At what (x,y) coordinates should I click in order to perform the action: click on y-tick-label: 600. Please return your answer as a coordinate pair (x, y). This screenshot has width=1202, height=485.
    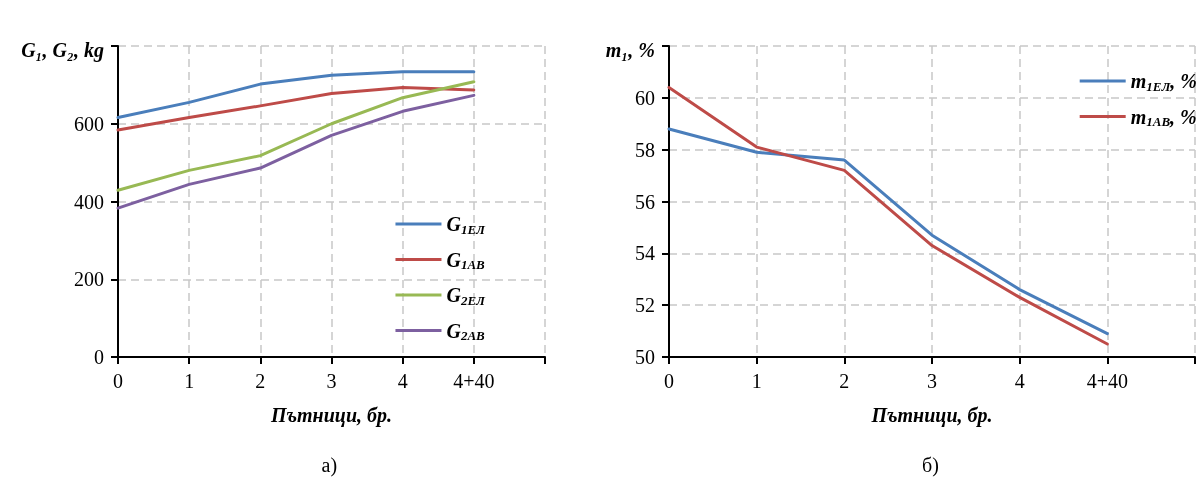
    Looking at the image, I should click on (89, 123).